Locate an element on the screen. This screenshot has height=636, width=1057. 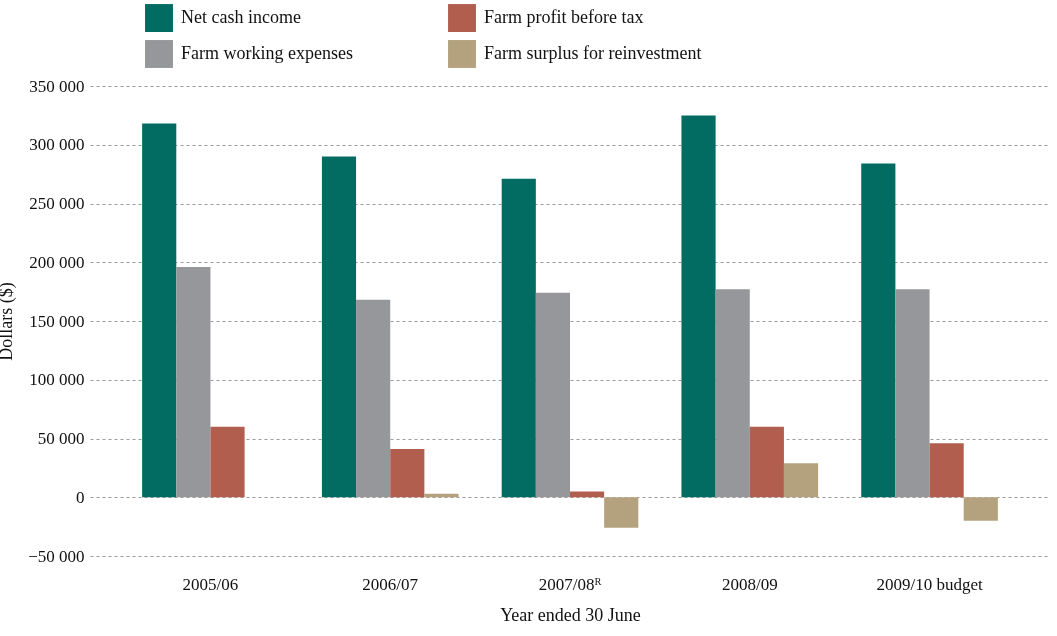
x-tick-label: 2006/07 is located at coordinates (390, 584).